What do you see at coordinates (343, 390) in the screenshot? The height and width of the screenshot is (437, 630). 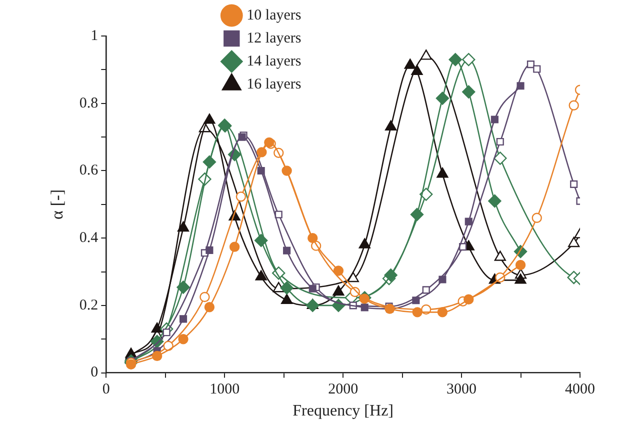 I see `x-tick-label: 2000` at bounding box center [343, 390].